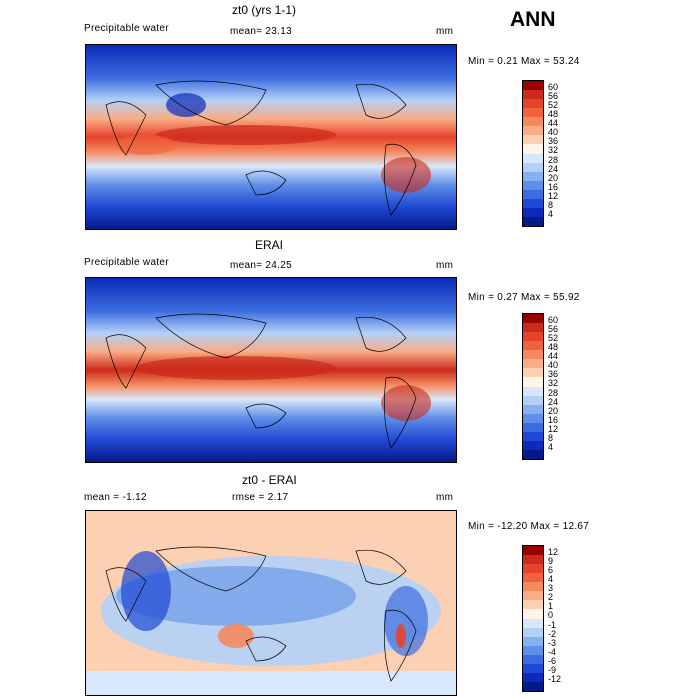 The height and width of the screenshot is (700, 700). I want to click on panel-2-mean: mean= 24.25, so click(261, 265).